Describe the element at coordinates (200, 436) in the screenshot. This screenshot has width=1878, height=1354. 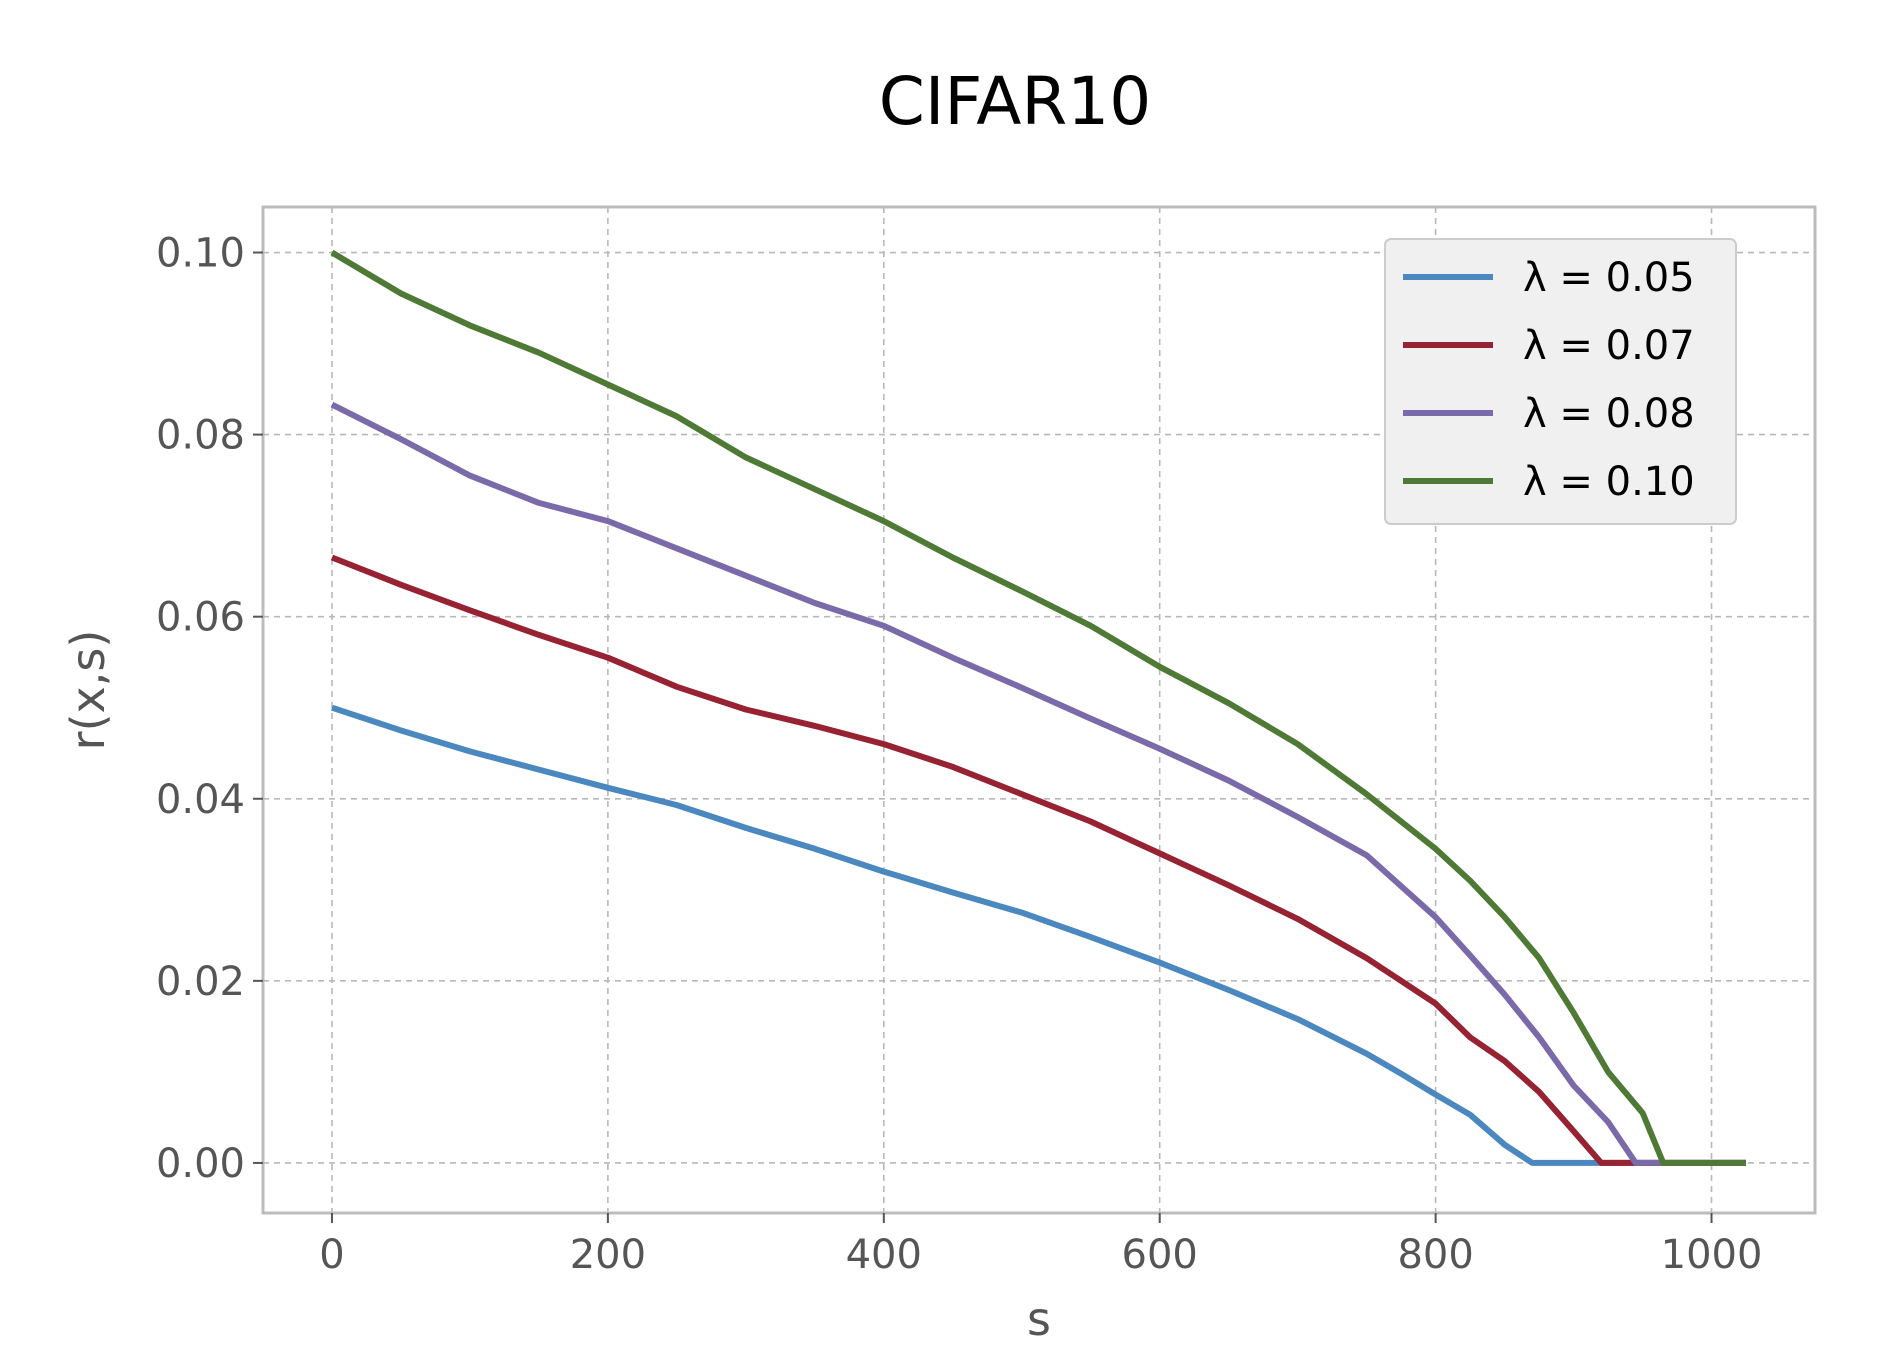
I see `y-tick-label: 0.08` at that location.